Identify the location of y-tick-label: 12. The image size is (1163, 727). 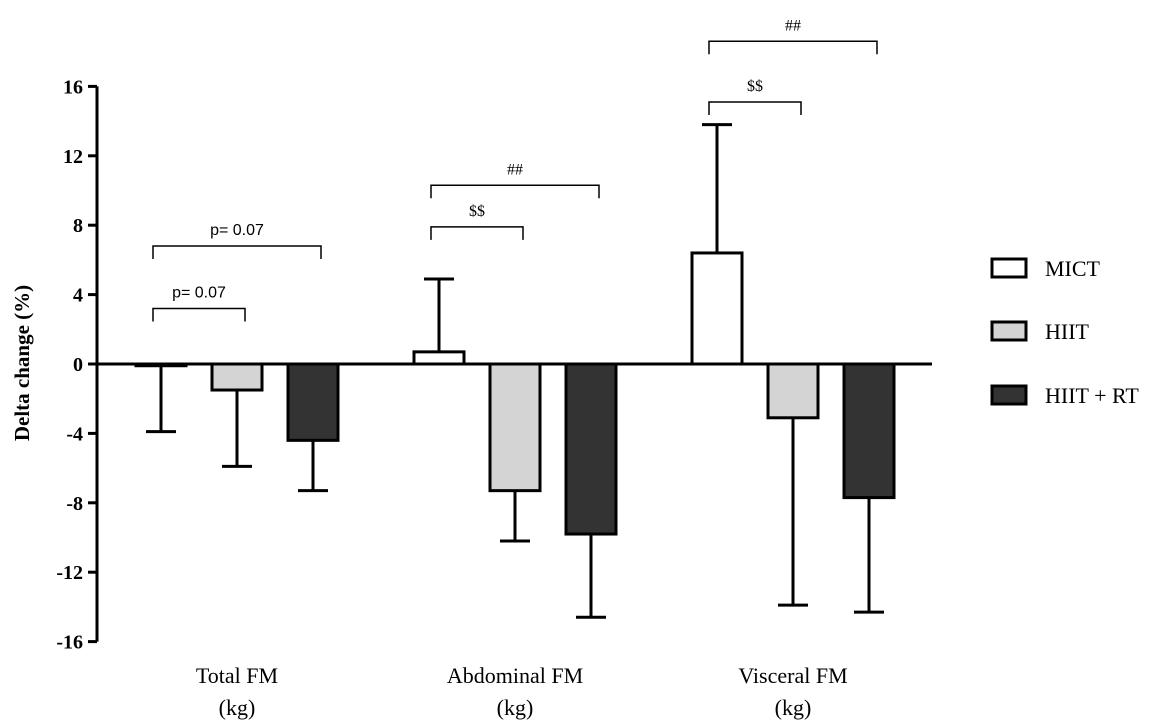
(73, 157).